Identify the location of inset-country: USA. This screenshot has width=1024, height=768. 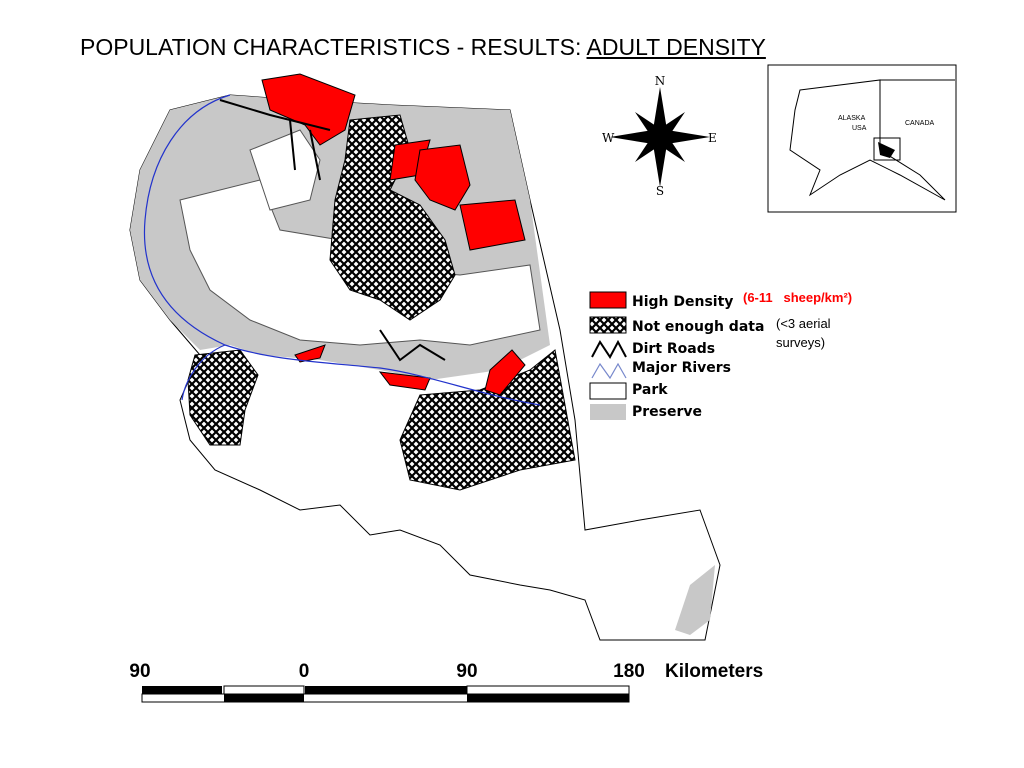
(859, 128).